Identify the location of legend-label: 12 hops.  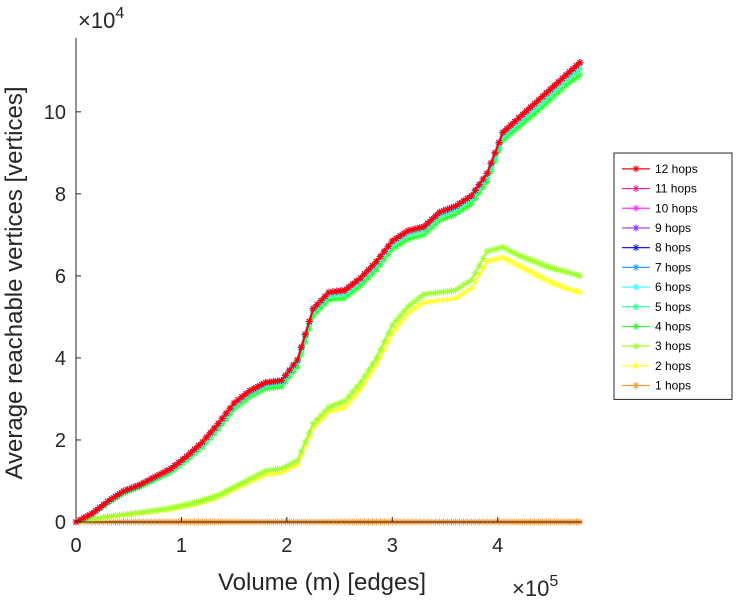
(676, 169).